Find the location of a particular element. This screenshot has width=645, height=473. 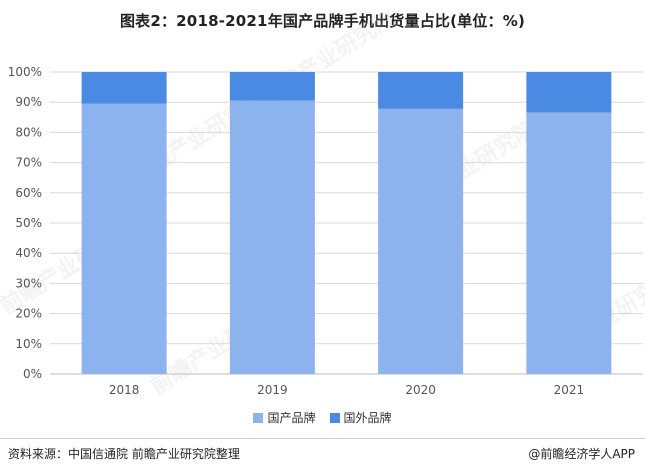

y-tick-label: 50% is located at coordinates (28, 223).